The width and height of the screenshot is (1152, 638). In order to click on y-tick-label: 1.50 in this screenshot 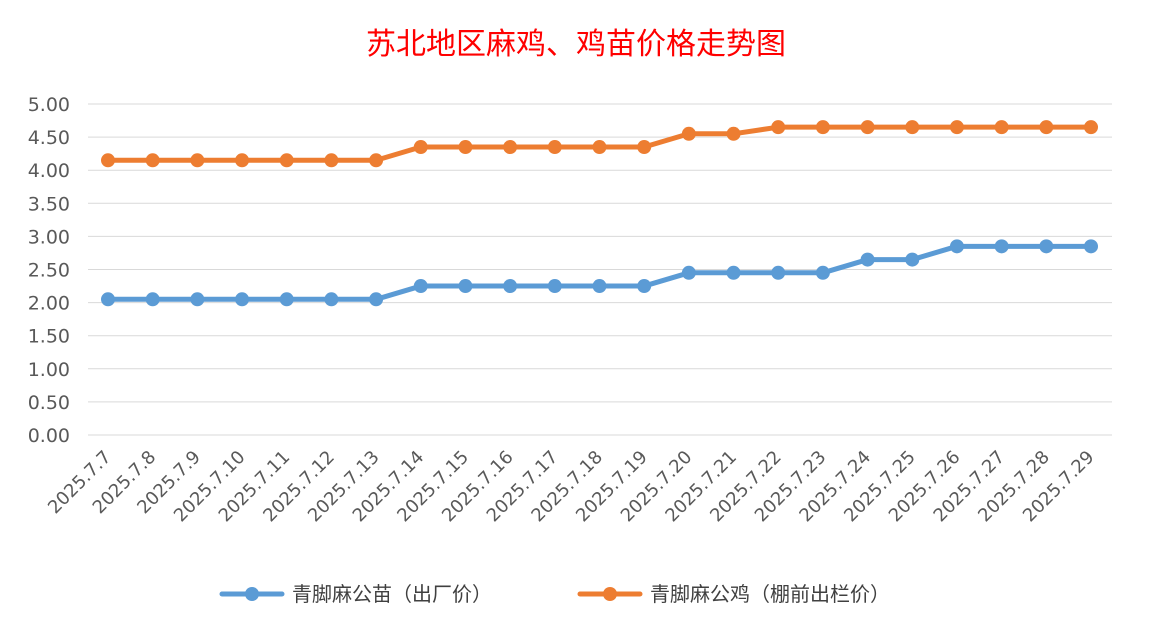, I will do `click(49, 337)`.